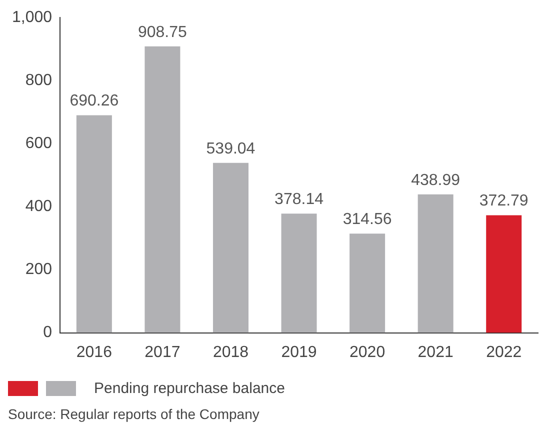 The height and width of the screenshot is (426, 552). Describe the element at coordinates (367, 219) in the screenshot. I see `data-label: 314.56` at that location.